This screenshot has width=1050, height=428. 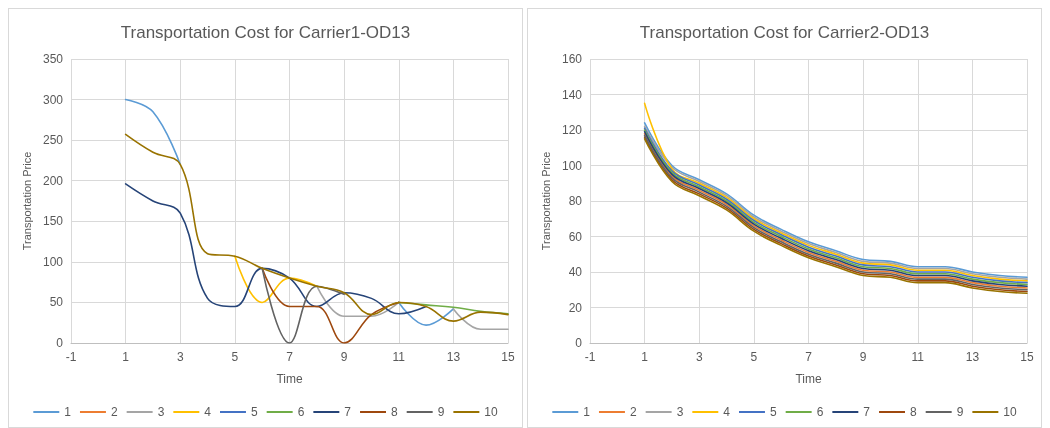 What do you see at coordinates (53, 99) in the screenshot?
I see `y-tick-label: 300` at bounding box center [53, 99].